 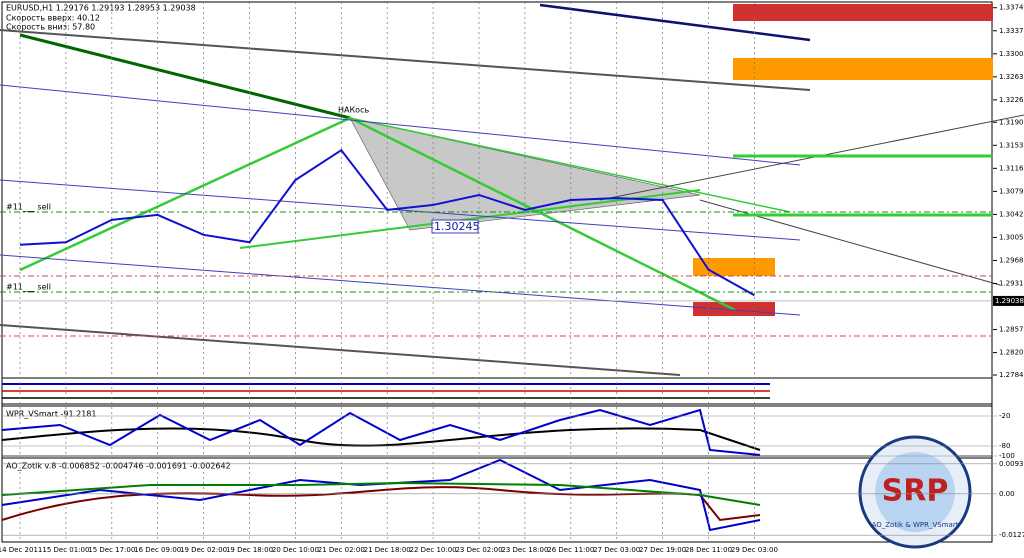 I want to click on x-tick-label: 19 Dec 02:00, so click(x=203, y=550).